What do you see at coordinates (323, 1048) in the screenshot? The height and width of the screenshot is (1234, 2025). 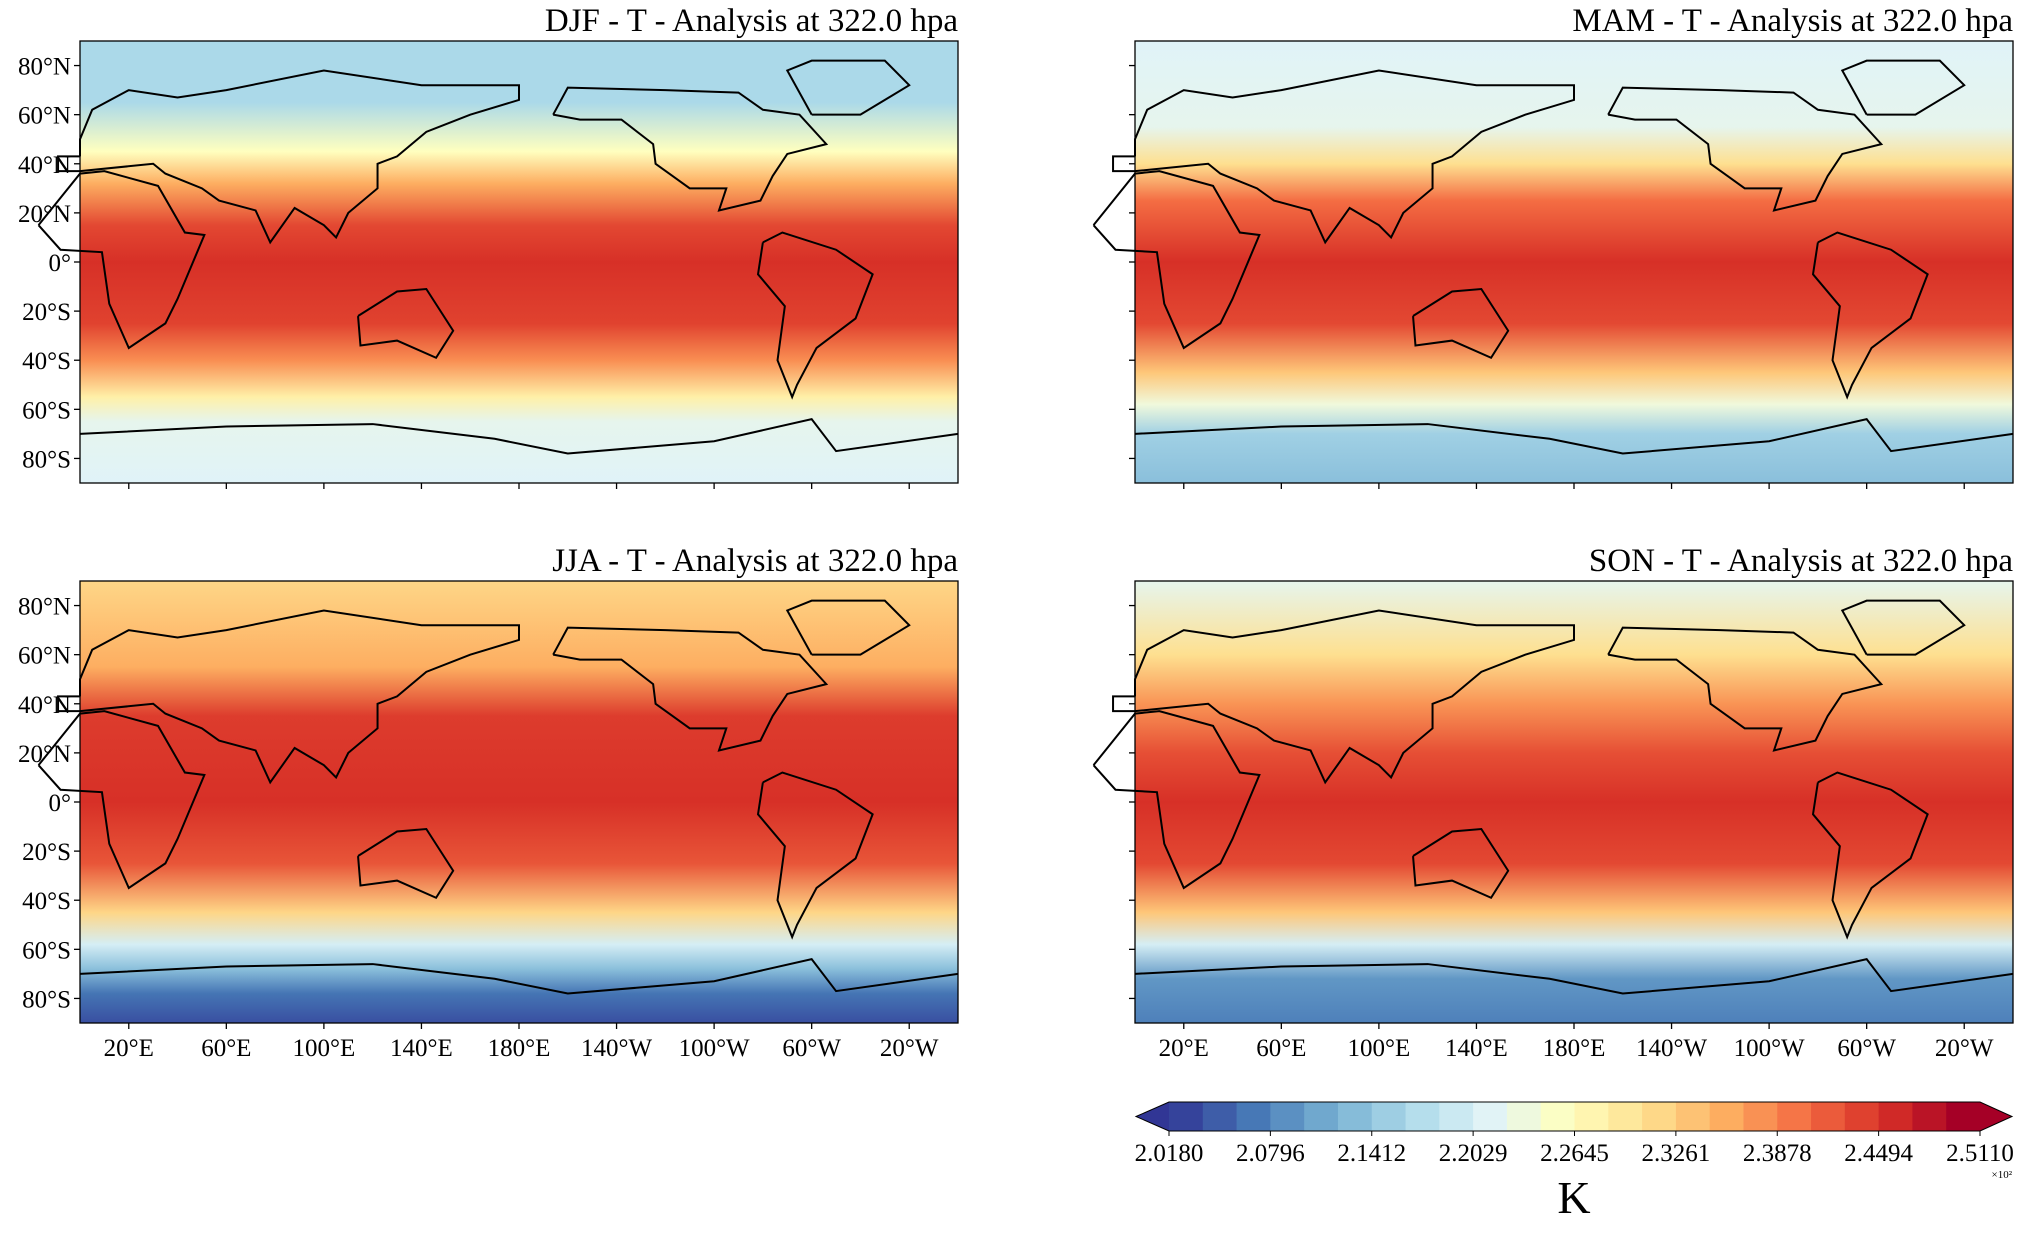 I see `lon-tick-label: 100°E` at bounding box center [323, 1048].